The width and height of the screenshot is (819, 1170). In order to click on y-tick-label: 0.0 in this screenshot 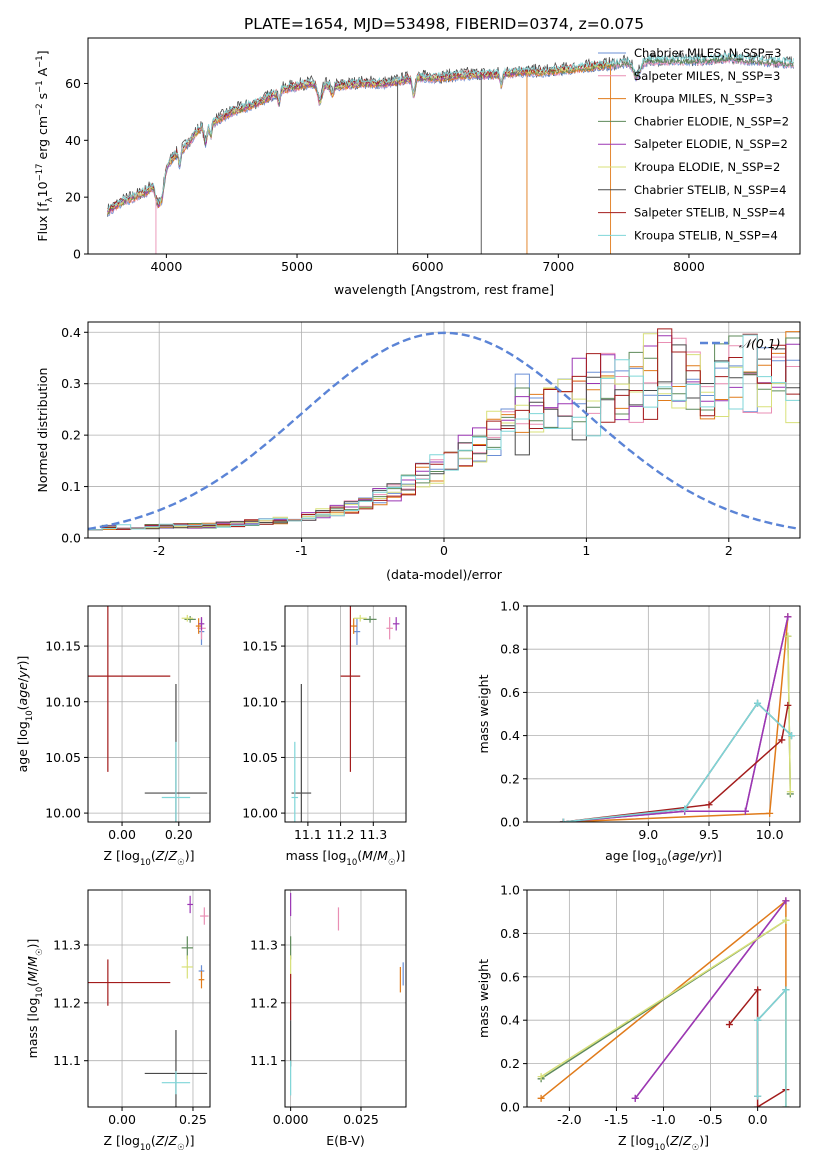, I will do `click(510, 822)`.